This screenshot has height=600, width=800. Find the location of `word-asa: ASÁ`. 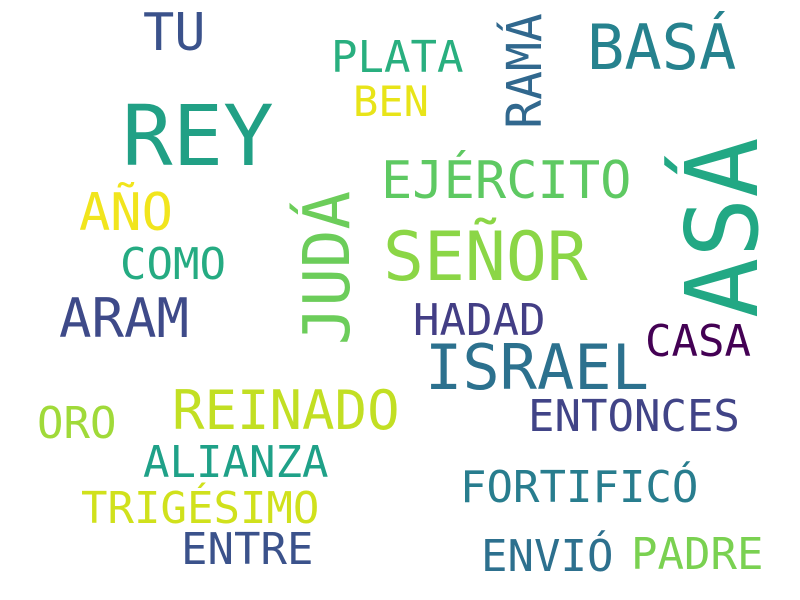

word-asa: ASÁ is located at coordinates (722, 227).